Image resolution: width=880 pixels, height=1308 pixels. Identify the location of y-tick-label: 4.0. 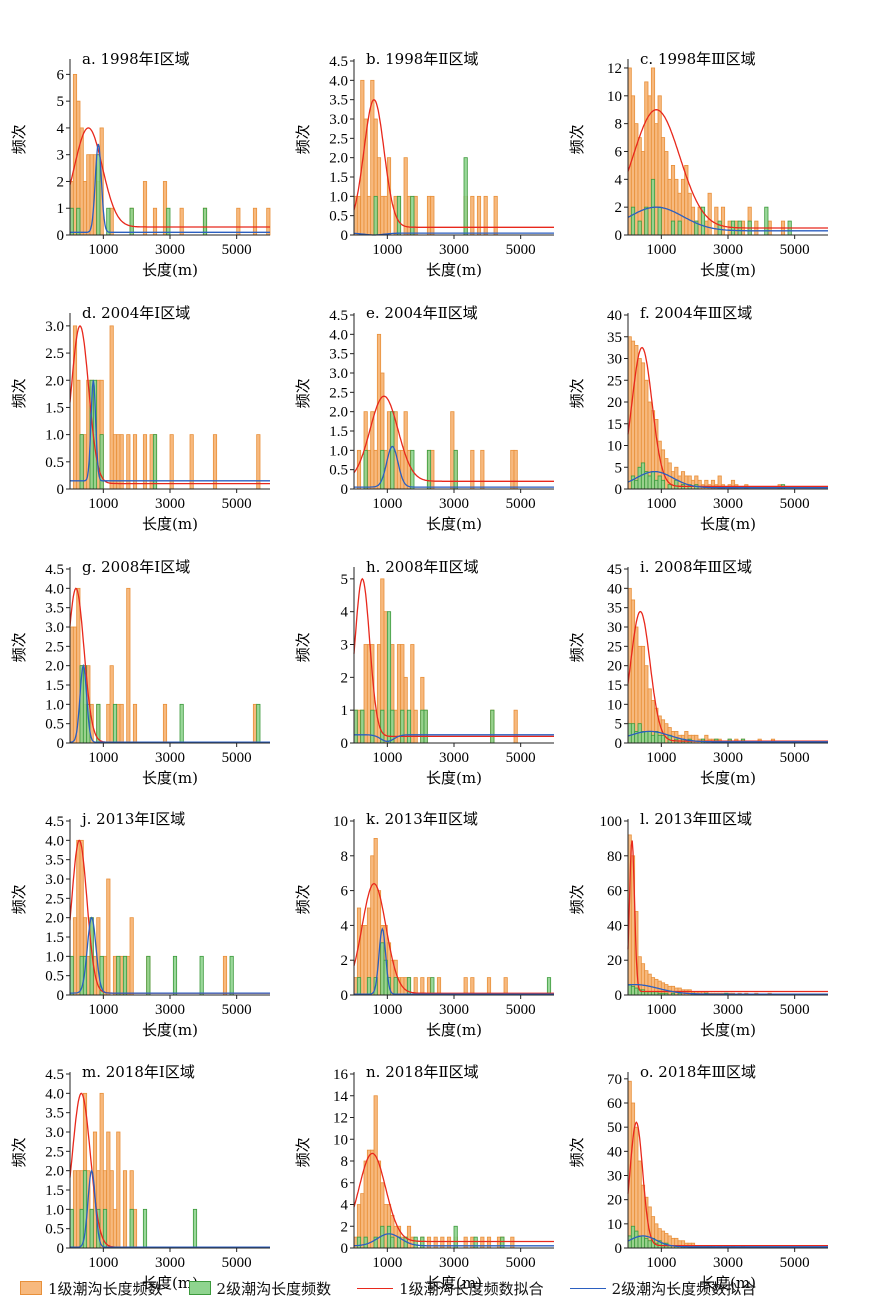
(54, 1094).